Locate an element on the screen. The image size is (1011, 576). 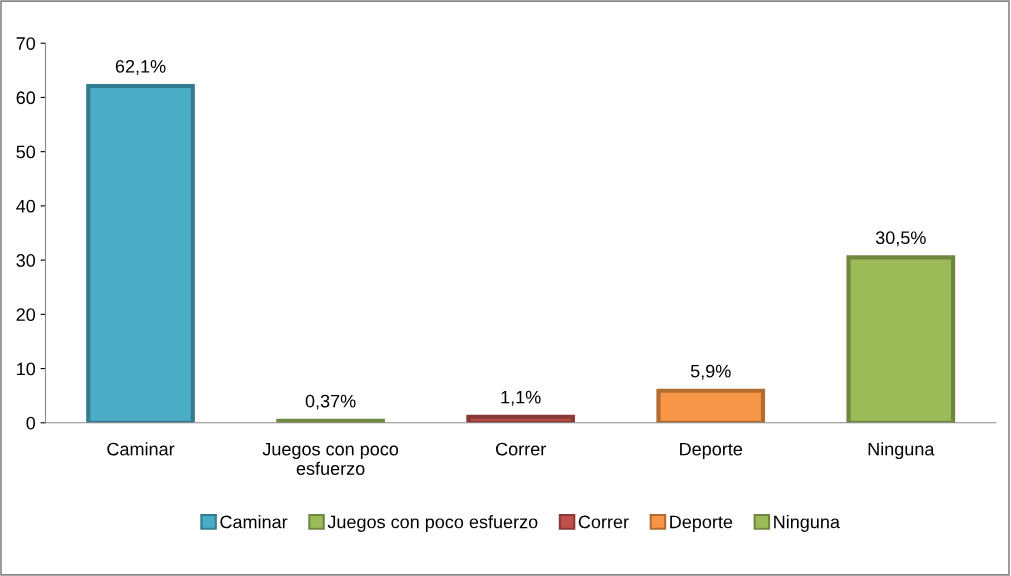
data-label: 5,9% is located at coordinates (710, 372).